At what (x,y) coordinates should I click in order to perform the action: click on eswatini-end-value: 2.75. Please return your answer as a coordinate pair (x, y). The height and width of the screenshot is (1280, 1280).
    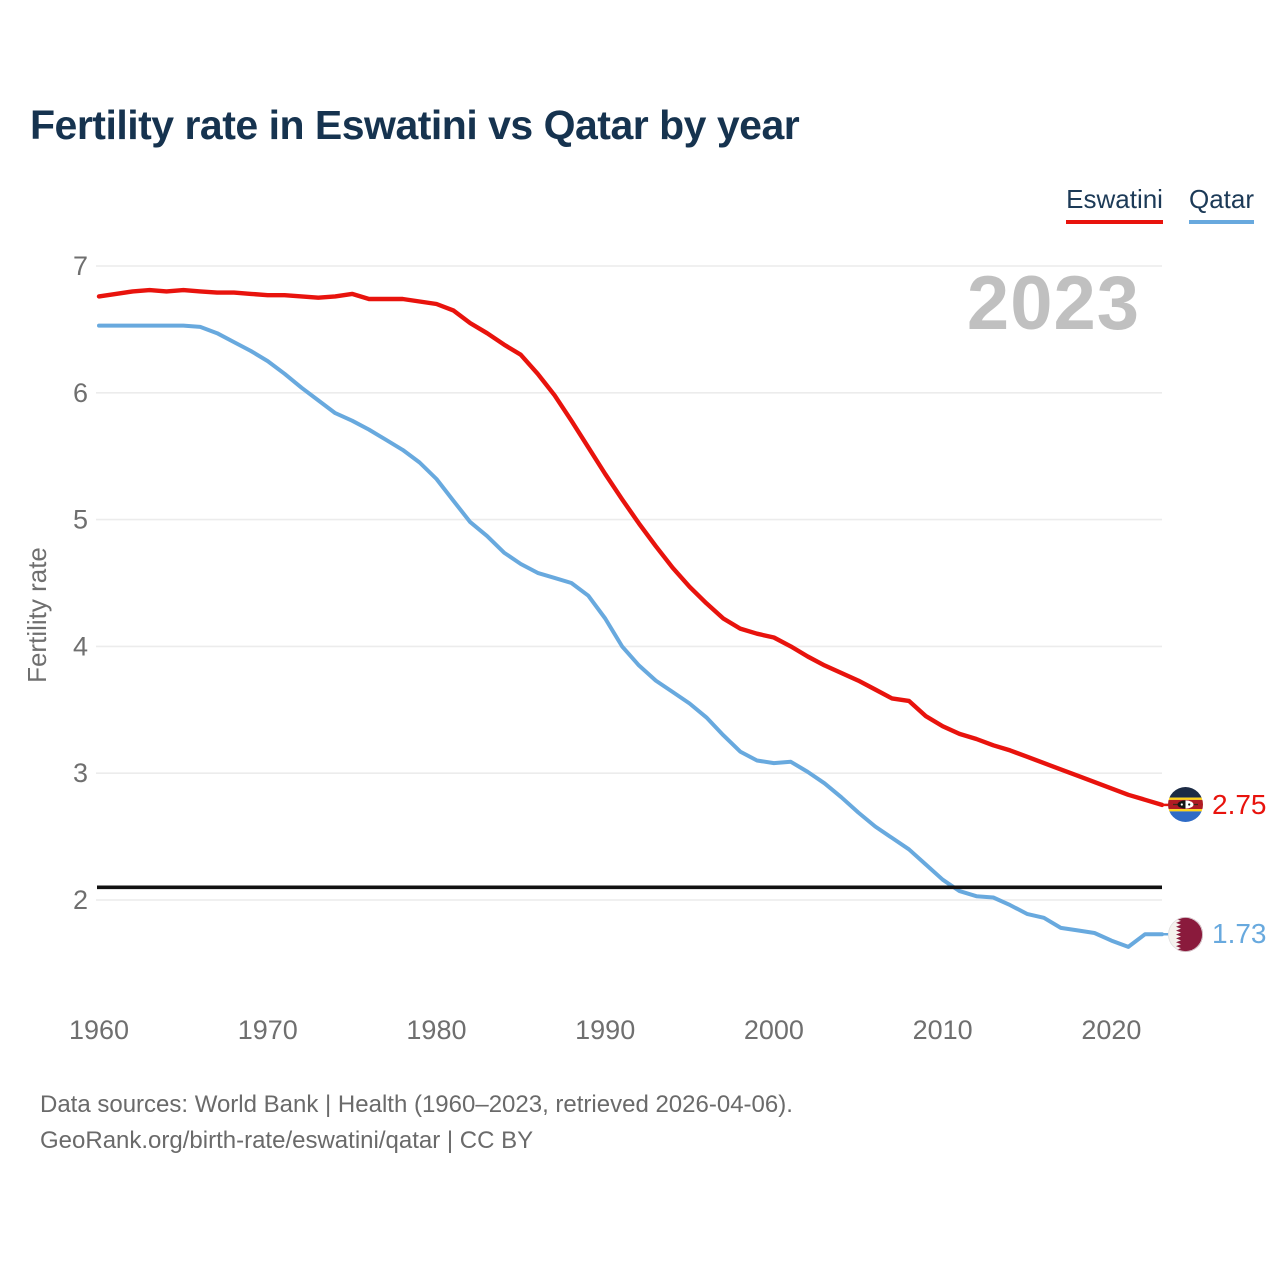
    Looking at the image, I should click on (1239, 804).